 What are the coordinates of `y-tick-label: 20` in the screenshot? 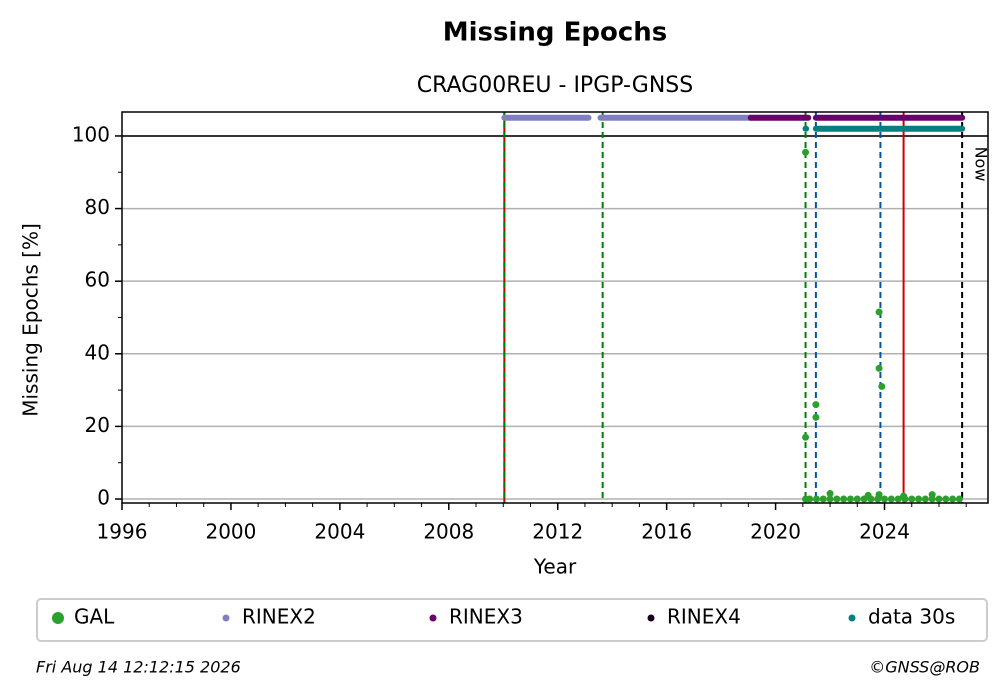 It's located at (97, 425).